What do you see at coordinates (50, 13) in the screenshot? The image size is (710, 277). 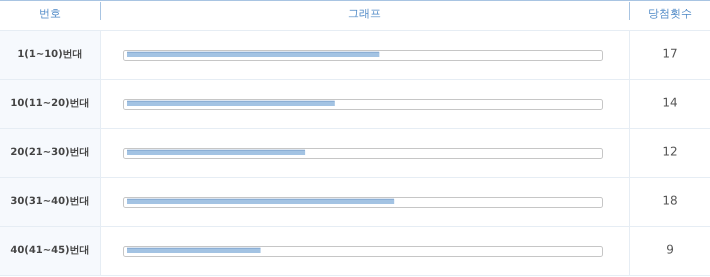 I see `y-axis-title: 번호` at bounding box center [50, 13].